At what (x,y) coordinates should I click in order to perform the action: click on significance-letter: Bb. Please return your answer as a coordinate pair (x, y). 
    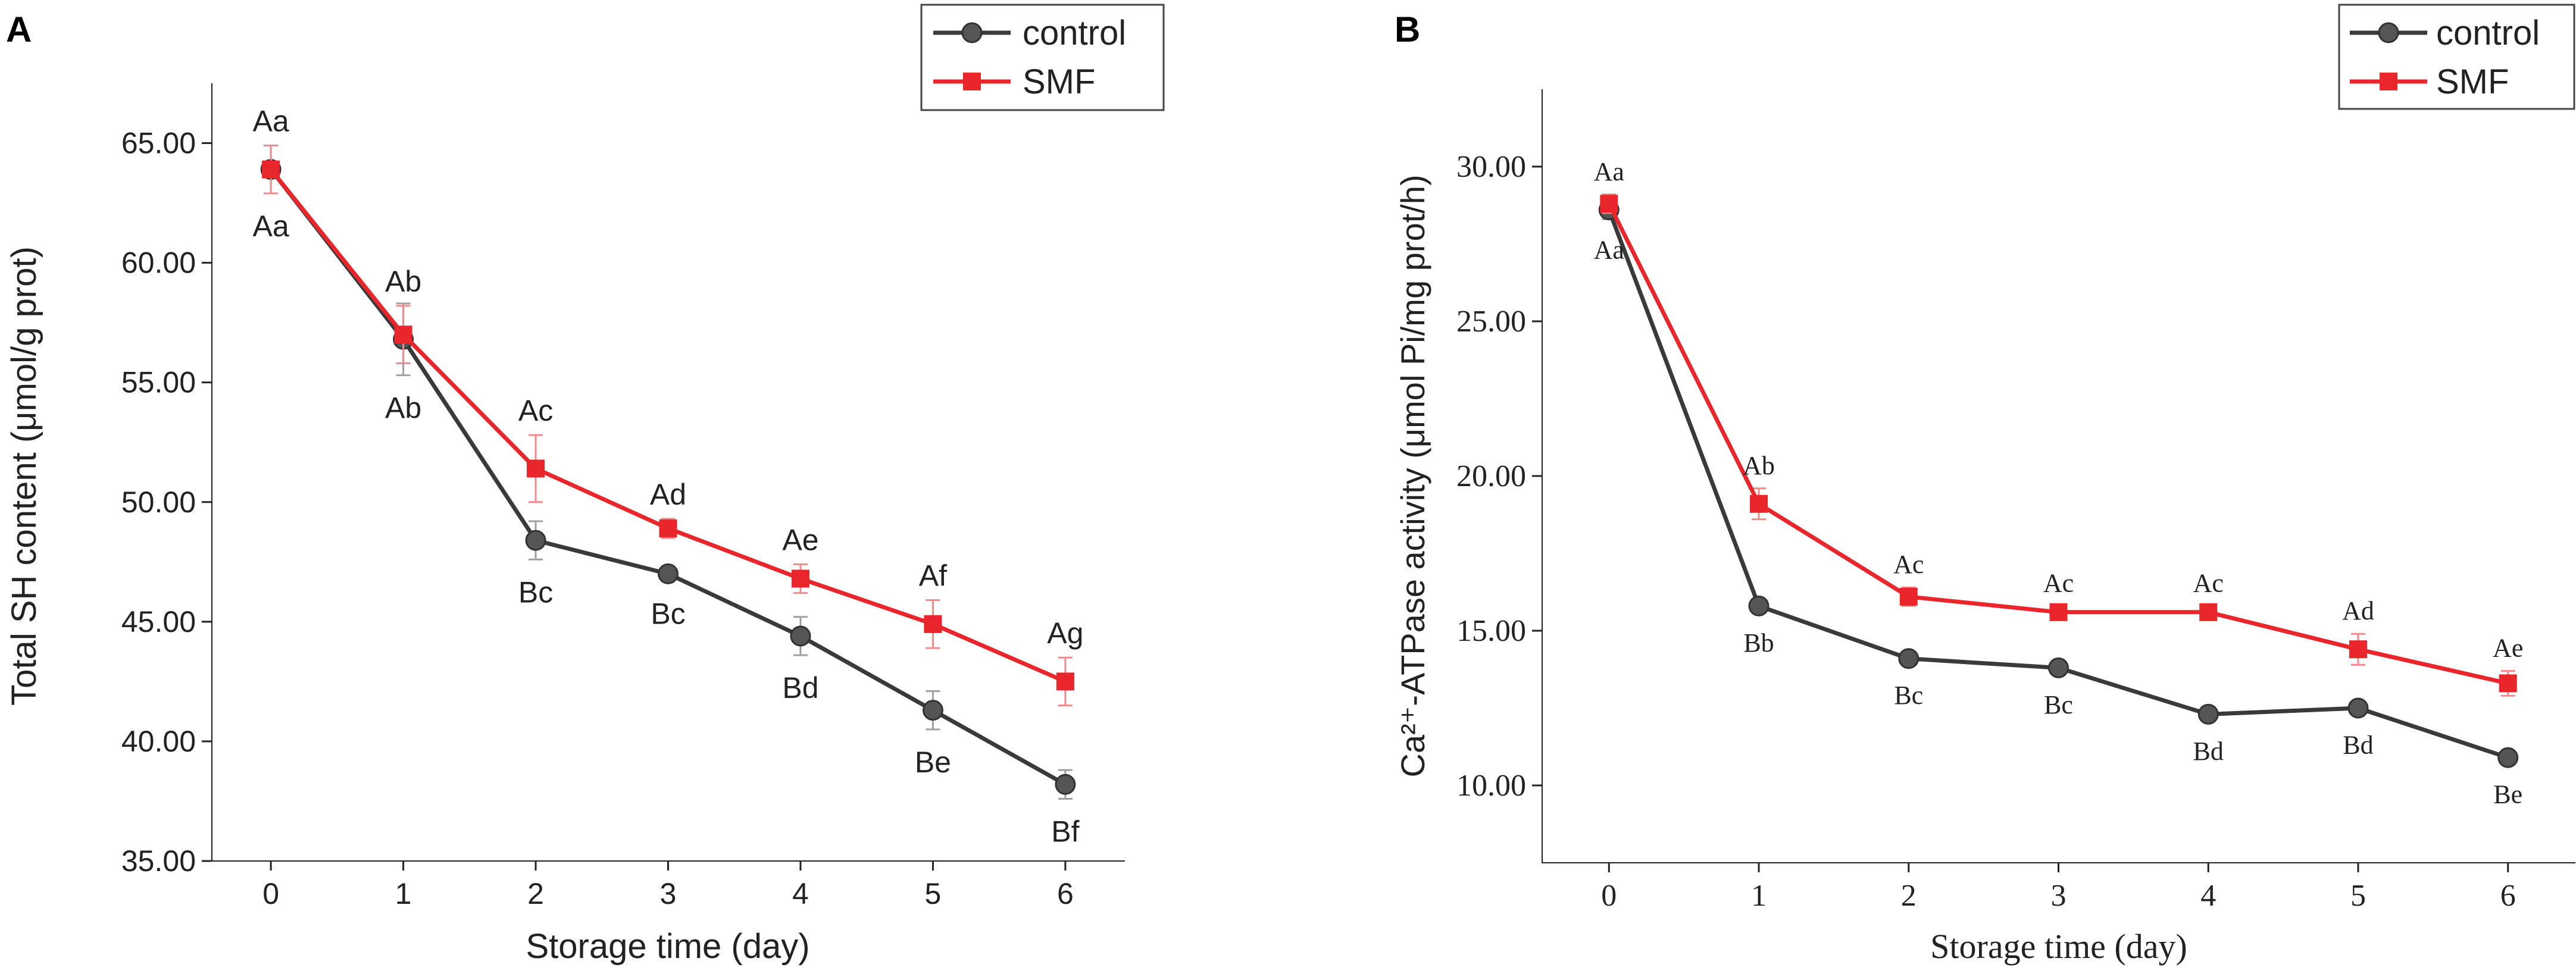
    Looking at the image, I should click on (1758, 642).